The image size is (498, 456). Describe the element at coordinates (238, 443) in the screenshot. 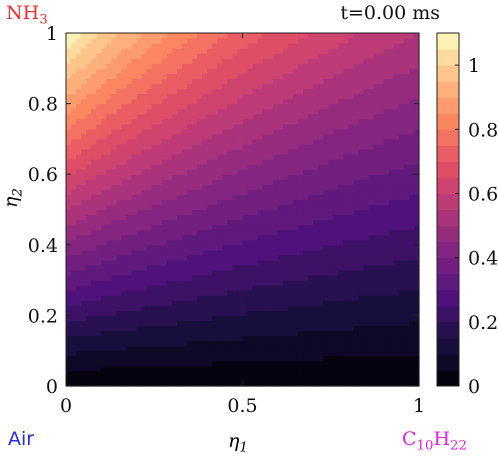

I see `x-axis-title: η1` at that location.